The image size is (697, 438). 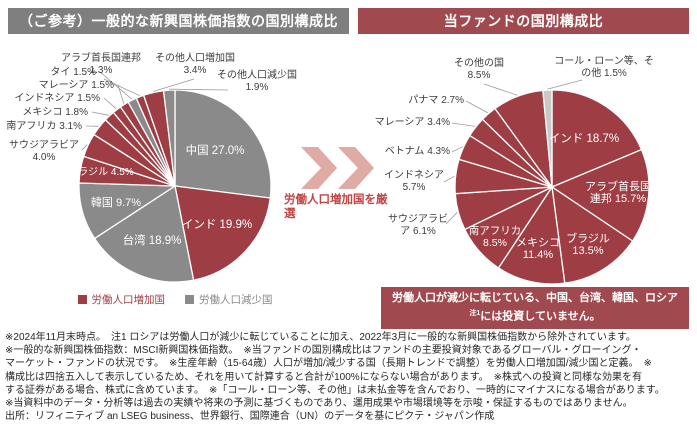 What do you see at coordinates (44, 151) in the screenshot?
I see `pie-slice-label: サウジアラビア 4.0%` at bounding box center [44, 151].